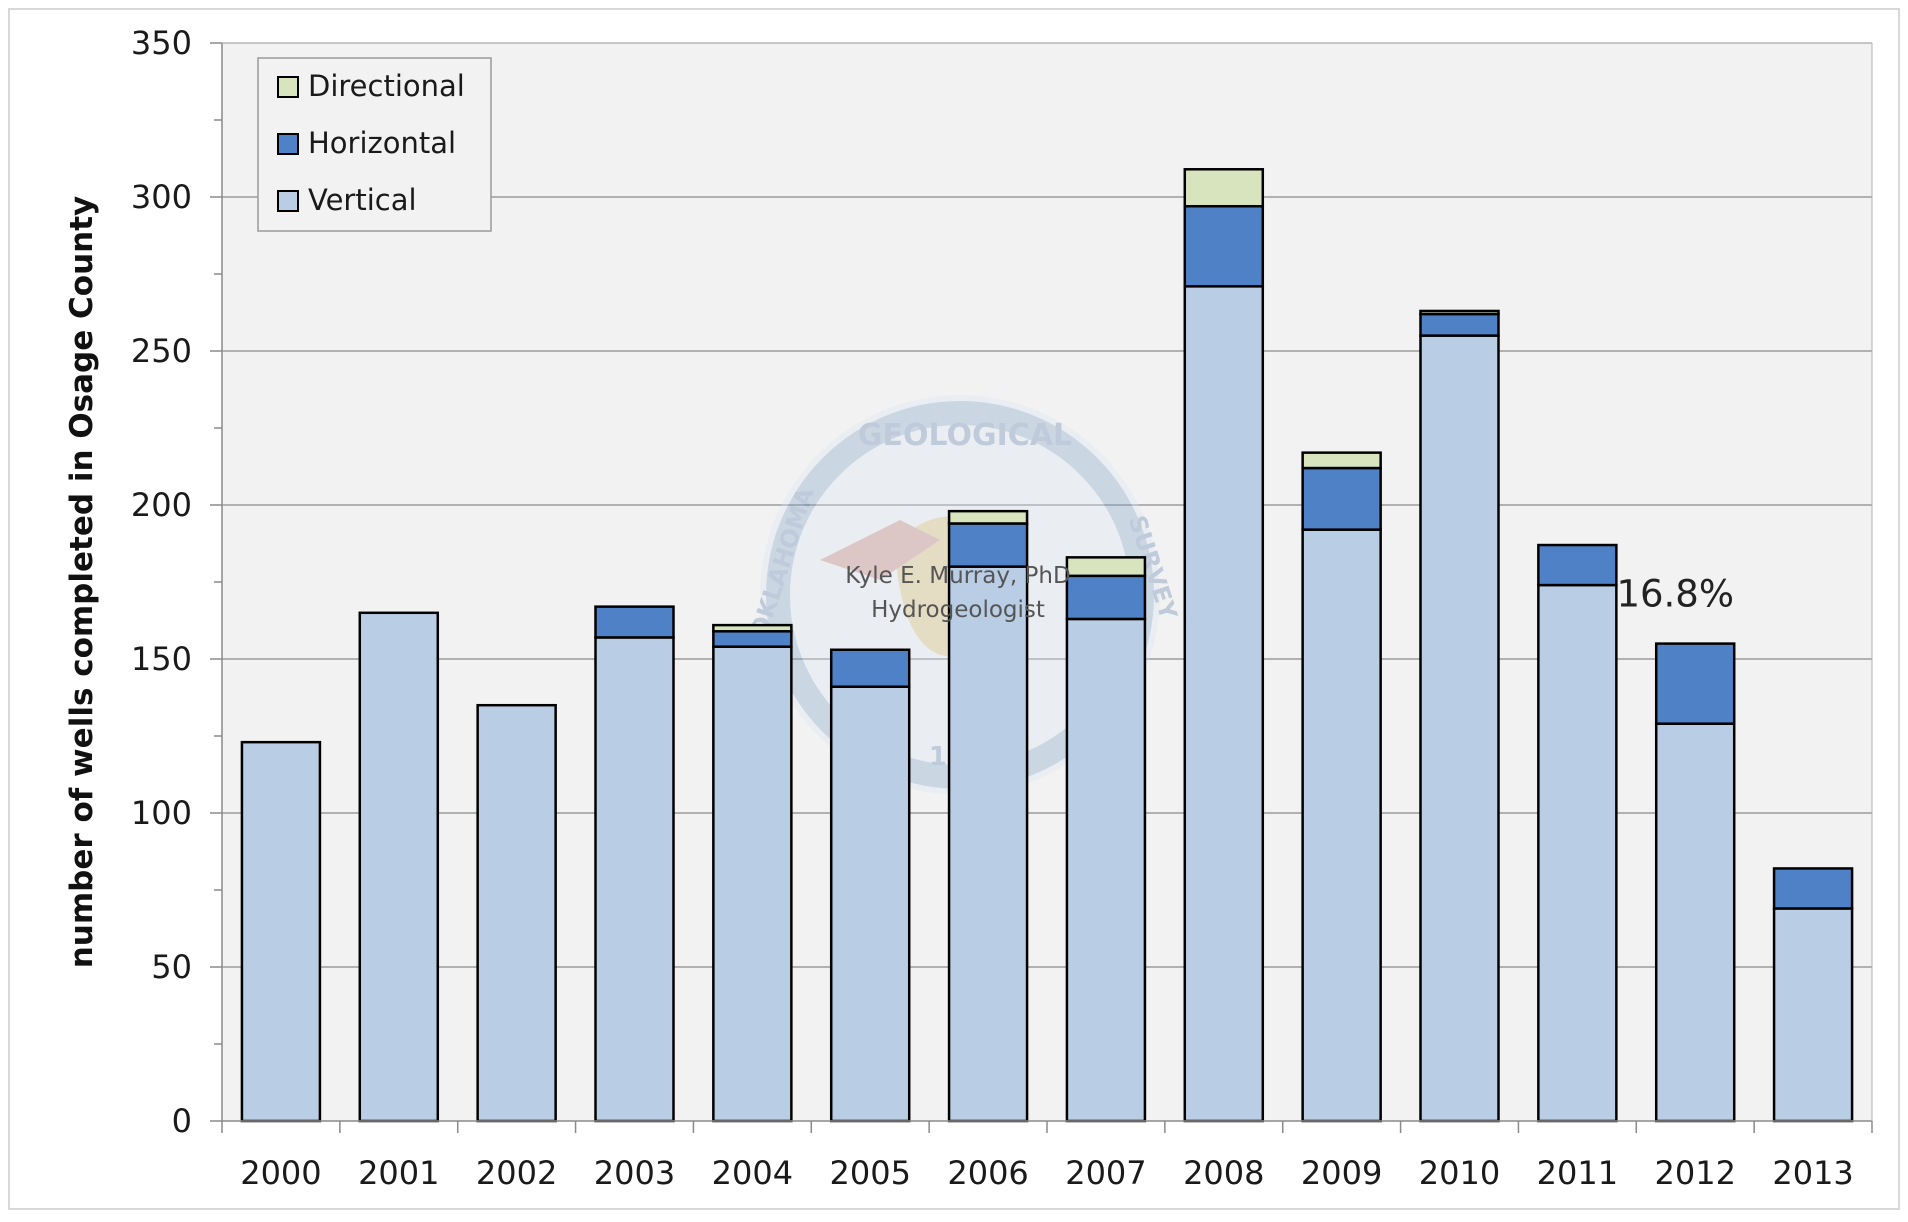 The image size is (1908, 1222). Describe the element at coordinates (288, 144) in the screenshot. I see `legend-swatch-horizontal` at that location.